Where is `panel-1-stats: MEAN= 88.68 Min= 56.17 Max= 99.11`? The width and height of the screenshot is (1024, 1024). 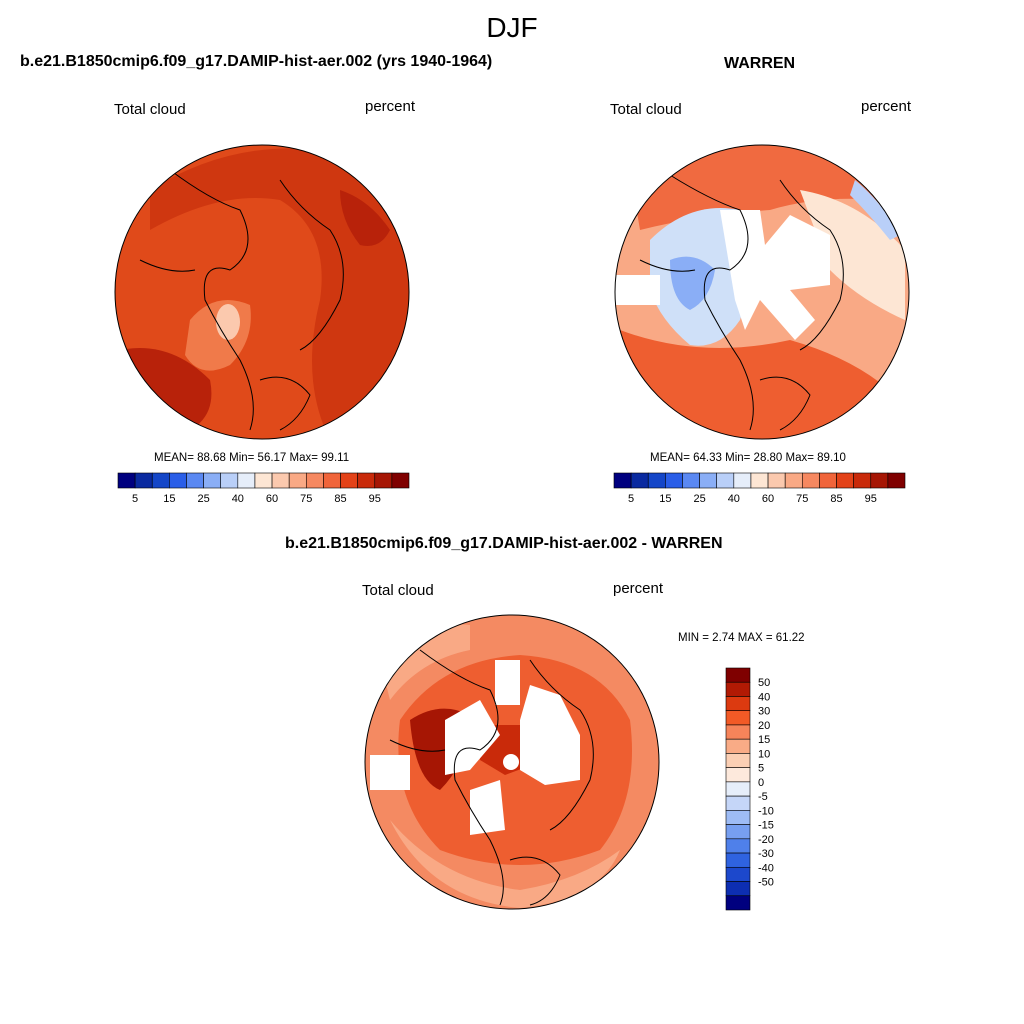
panel-1-stats: MEAN= 88.68 Min= 56.17 Max= 99.11 is located at coordinates (252, 458).